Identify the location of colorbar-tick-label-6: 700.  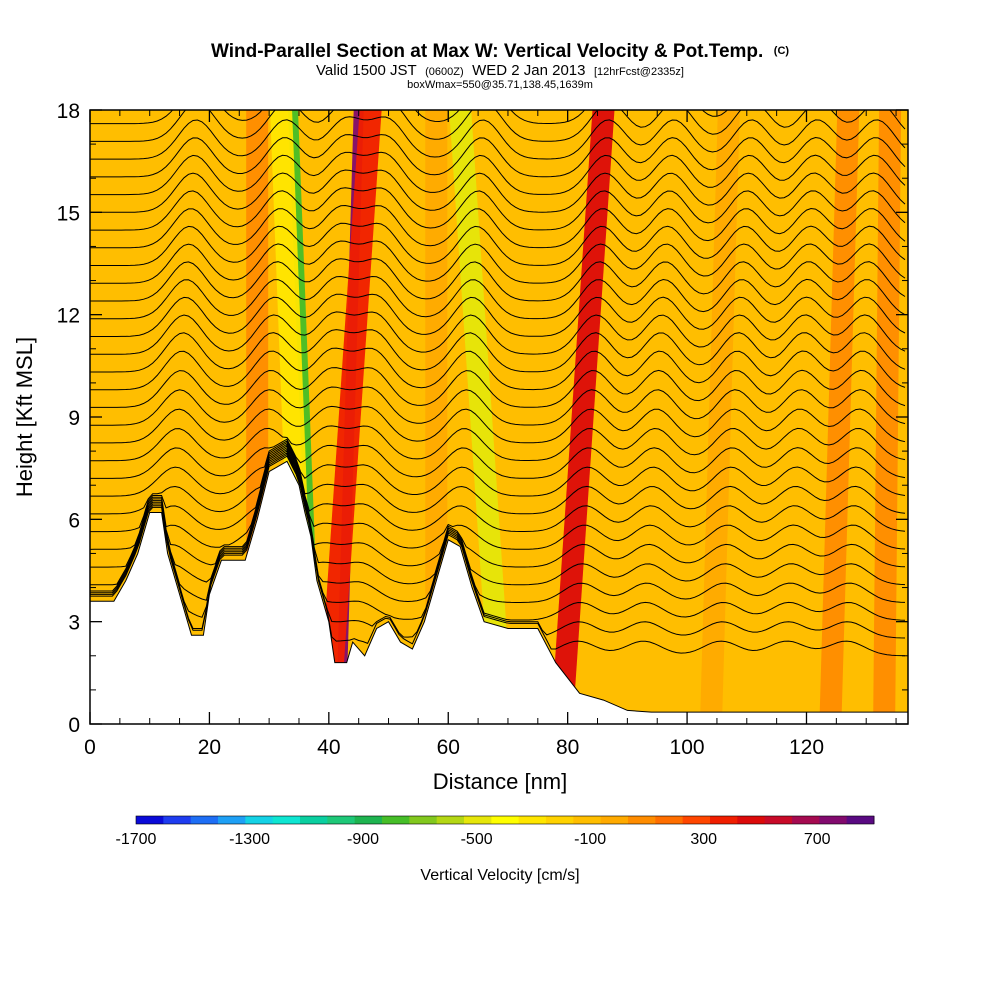
(817, 839).